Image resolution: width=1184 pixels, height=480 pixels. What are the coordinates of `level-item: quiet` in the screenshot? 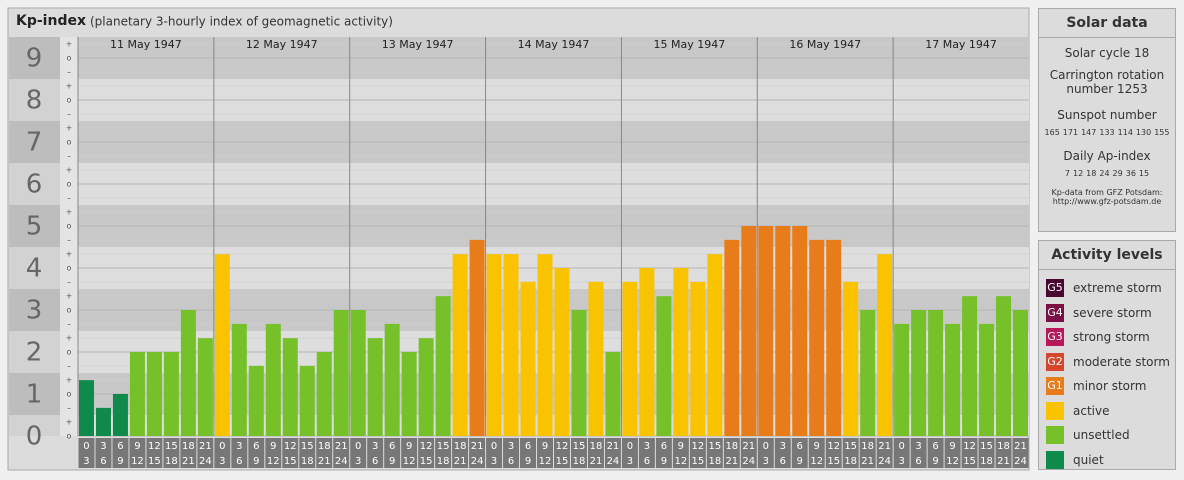 It's located at (1107, 460).